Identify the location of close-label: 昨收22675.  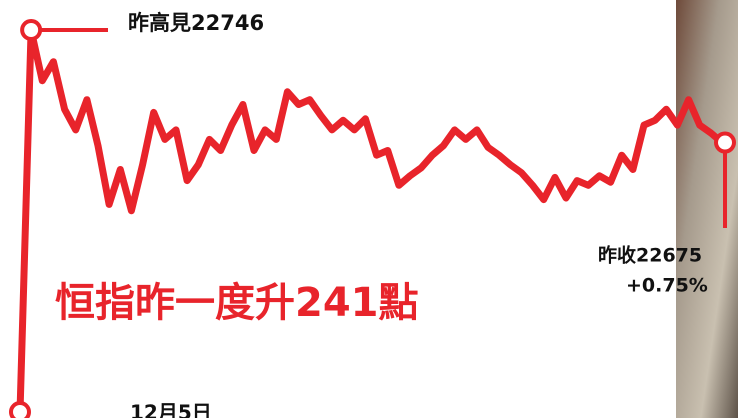
(650, 255).